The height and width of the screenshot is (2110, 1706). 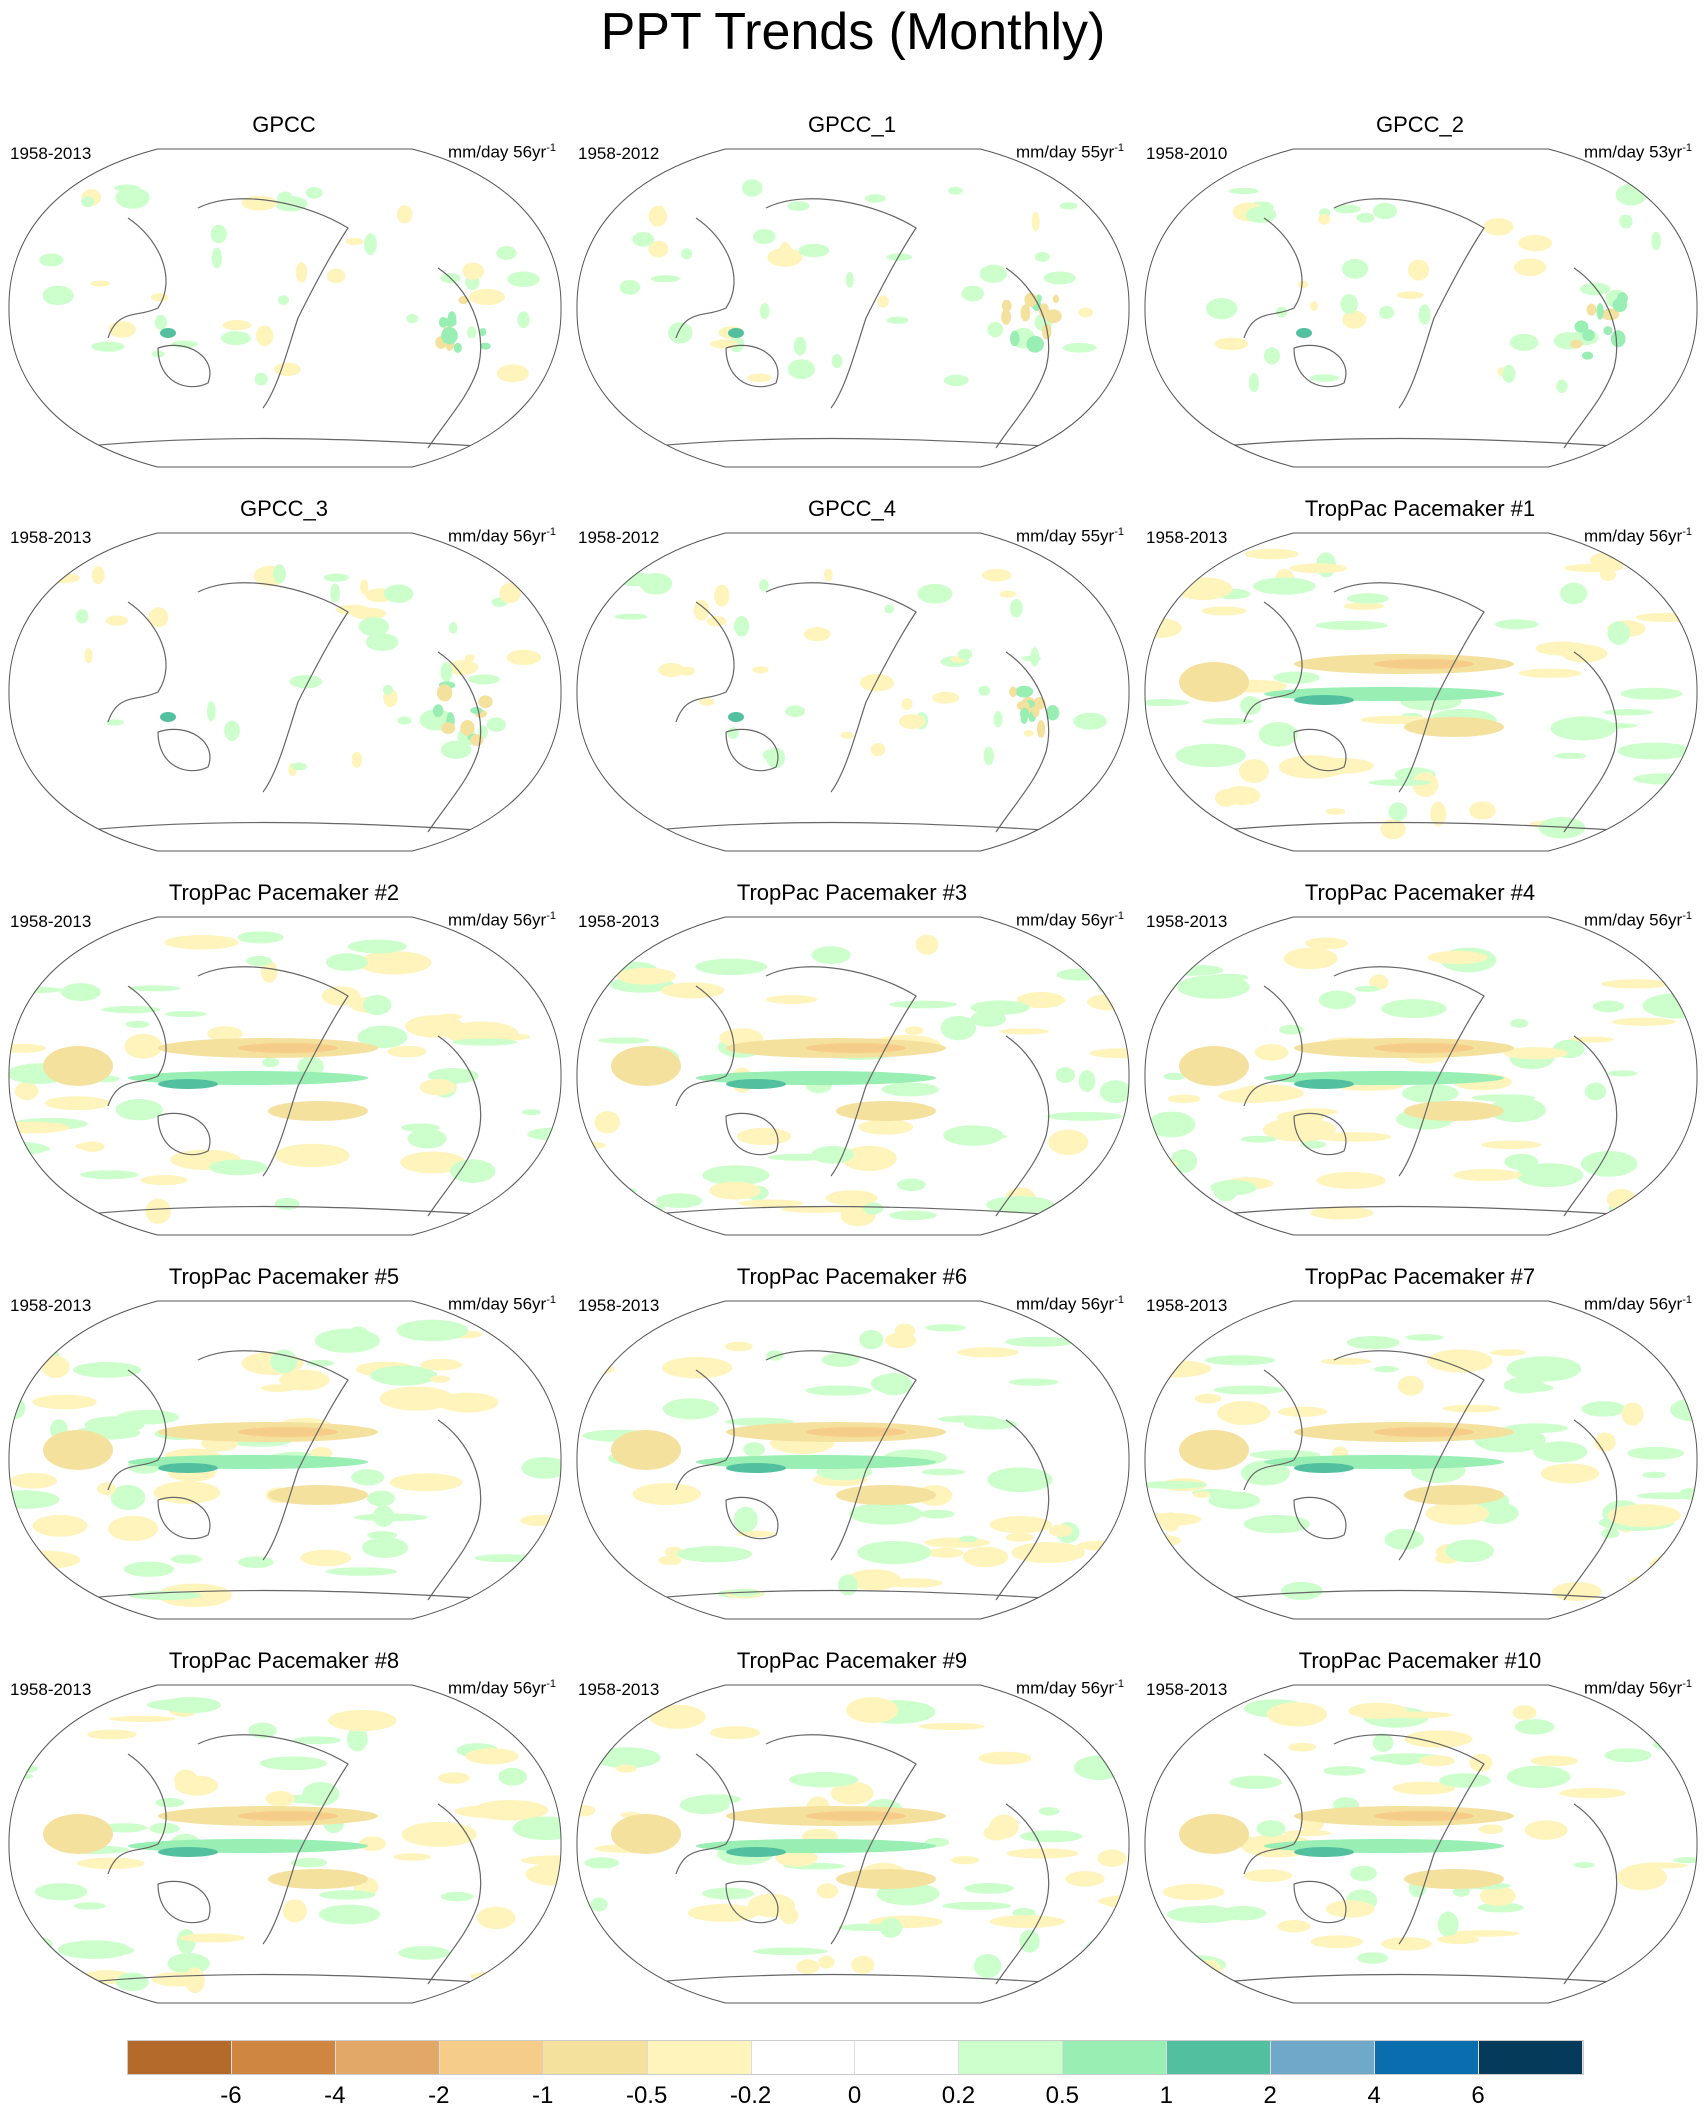 What do you see at coordinates (853, 1460) in the screenshot?
I see `map-border` at bounding box center [853, 1460].